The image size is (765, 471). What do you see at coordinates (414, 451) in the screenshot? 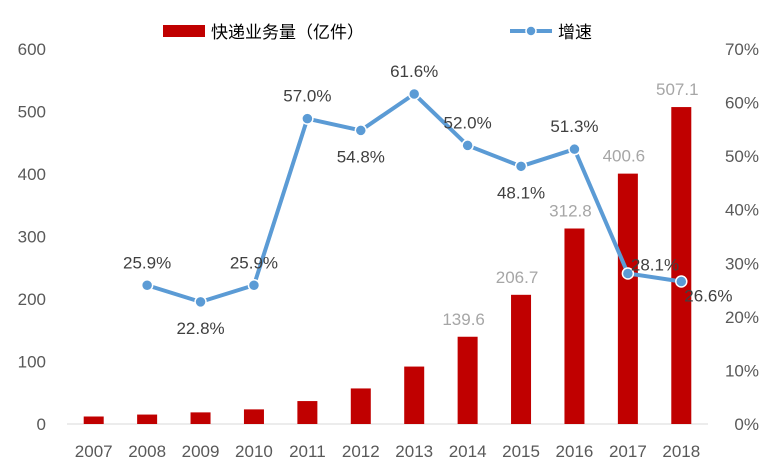
I see `x-axis-tick-label: 2013` at bounding box center [414, 451].